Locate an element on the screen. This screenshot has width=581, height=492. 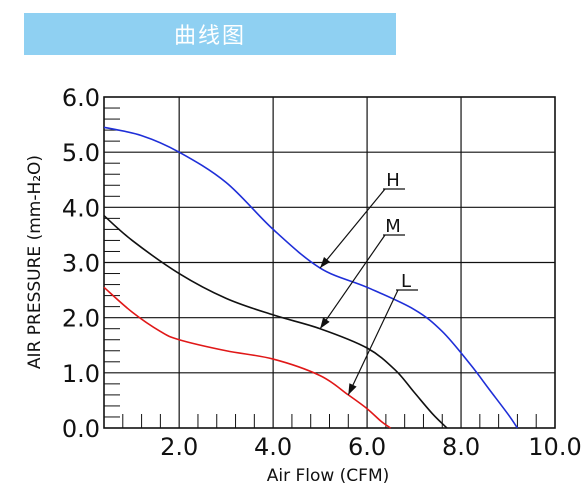
y-tick-label: 2.0 is located at coordinates (81, 319).